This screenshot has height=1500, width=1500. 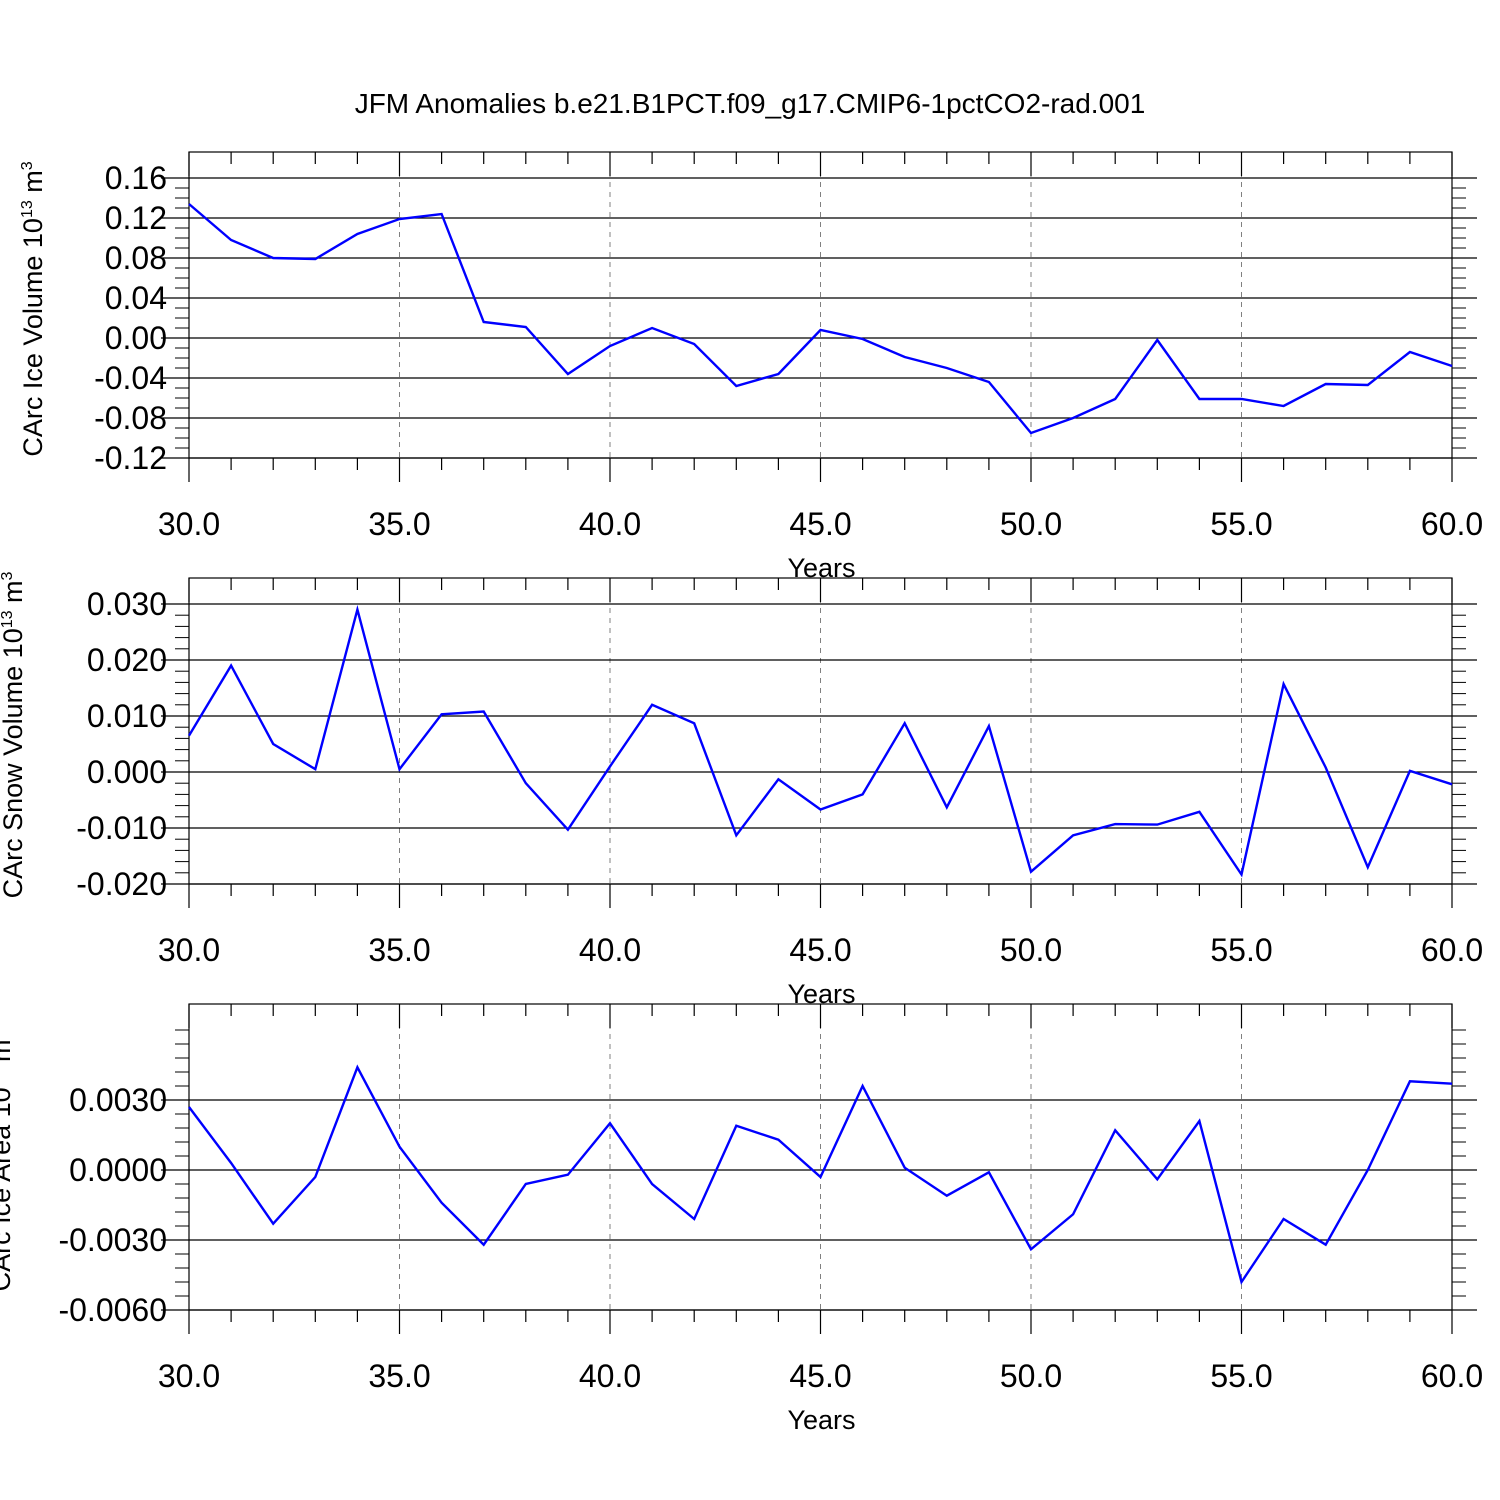 I want to click on y-tick-label: -0.12, so click(x=130, y=458).